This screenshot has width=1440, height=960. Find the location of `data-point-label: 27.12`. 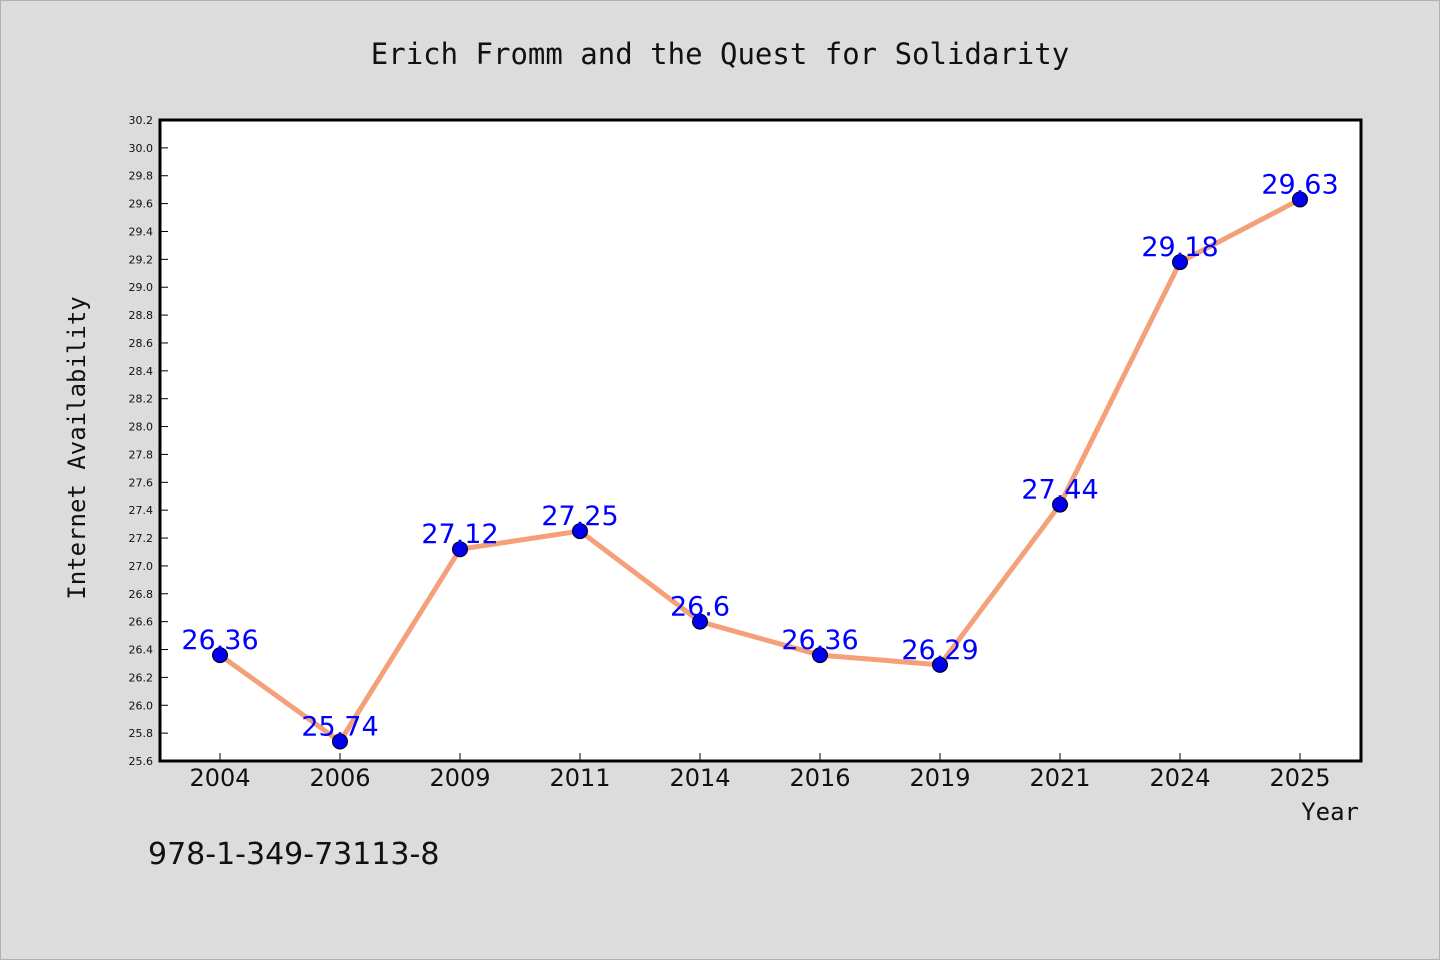

data-point-label: 27.12 is located at coordinates (459, 534).